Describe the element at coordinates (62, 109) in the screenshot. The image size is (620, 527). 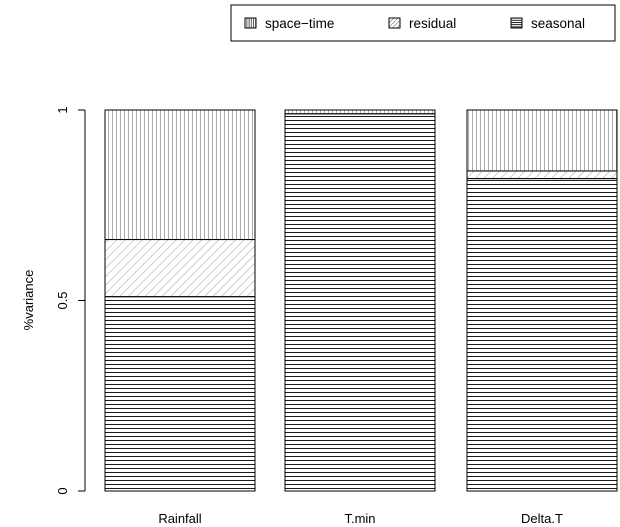
I see `y-tick-label: 1` at that location.